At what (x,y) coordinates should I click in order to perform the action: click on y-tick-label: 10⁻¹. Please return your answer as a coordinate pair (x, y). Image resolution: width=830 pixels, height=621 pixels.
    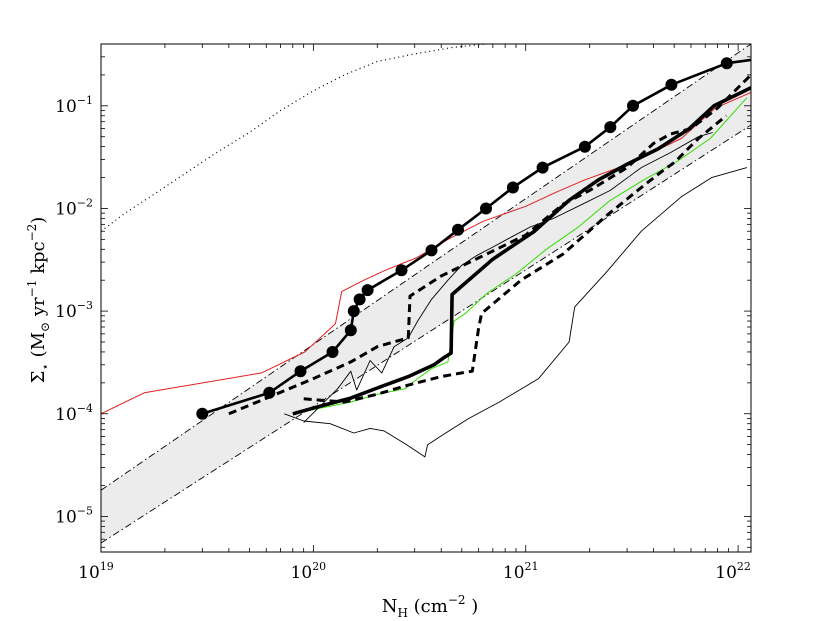
    Looking at the image, I should click on (74, 105).